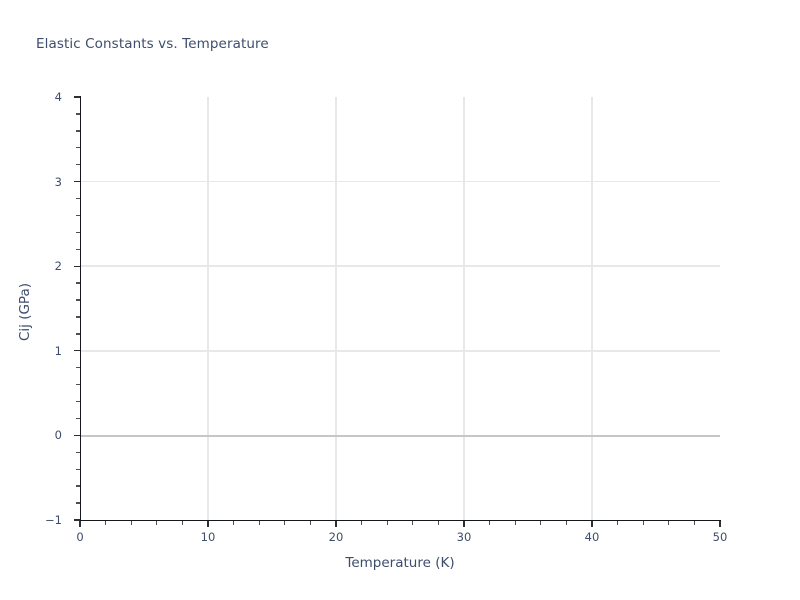 This screenshot has width=800, height=600. What do you see at coordinates (81, 308) in the screenshot?
I see `y-axis-spine` at bounding box center [81, 308].